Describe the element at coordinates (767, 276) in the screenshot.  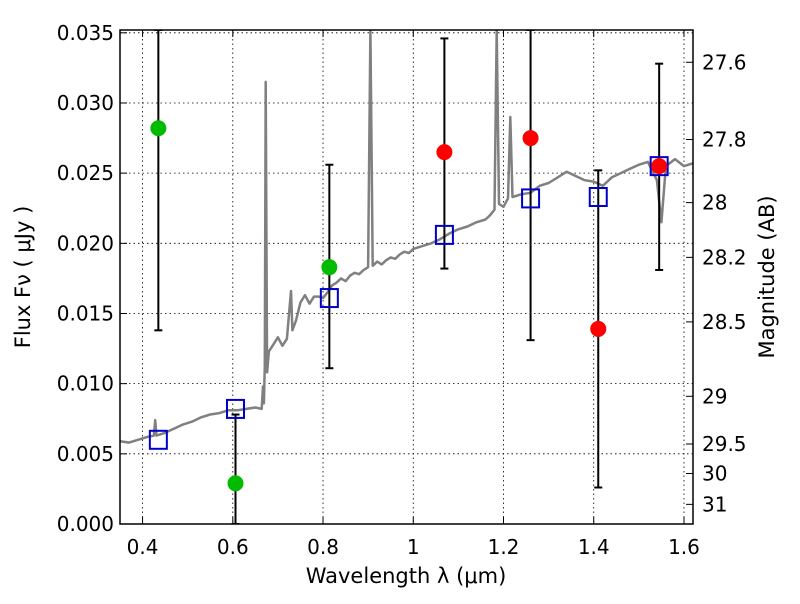
I see `right-y-axis-label: Magnitude (AB)` at that location.